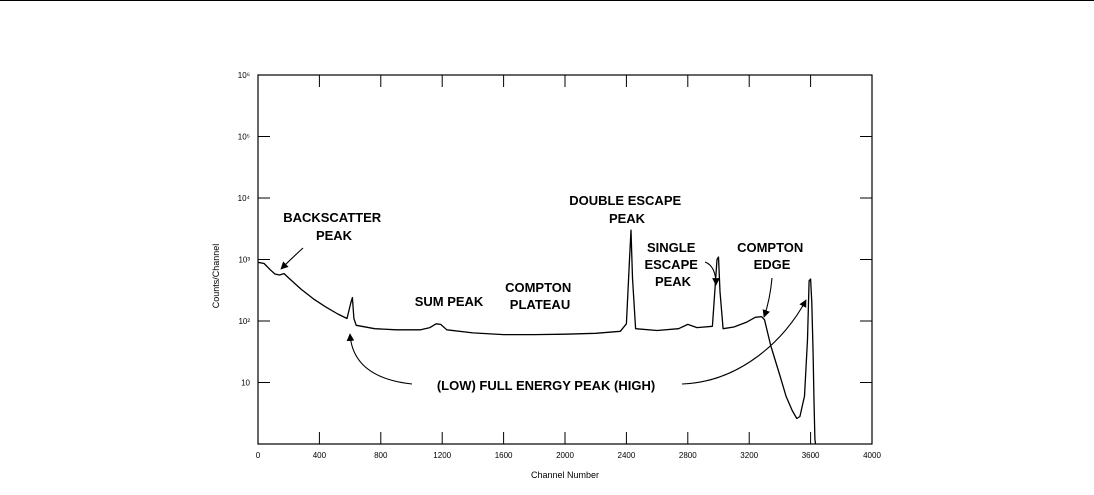 The width and height of the screenshot is (1094, 495). Describe the element at coordinates (872, 455) in the screenshot. I see `x-tick-label-10: 4000` at that location.